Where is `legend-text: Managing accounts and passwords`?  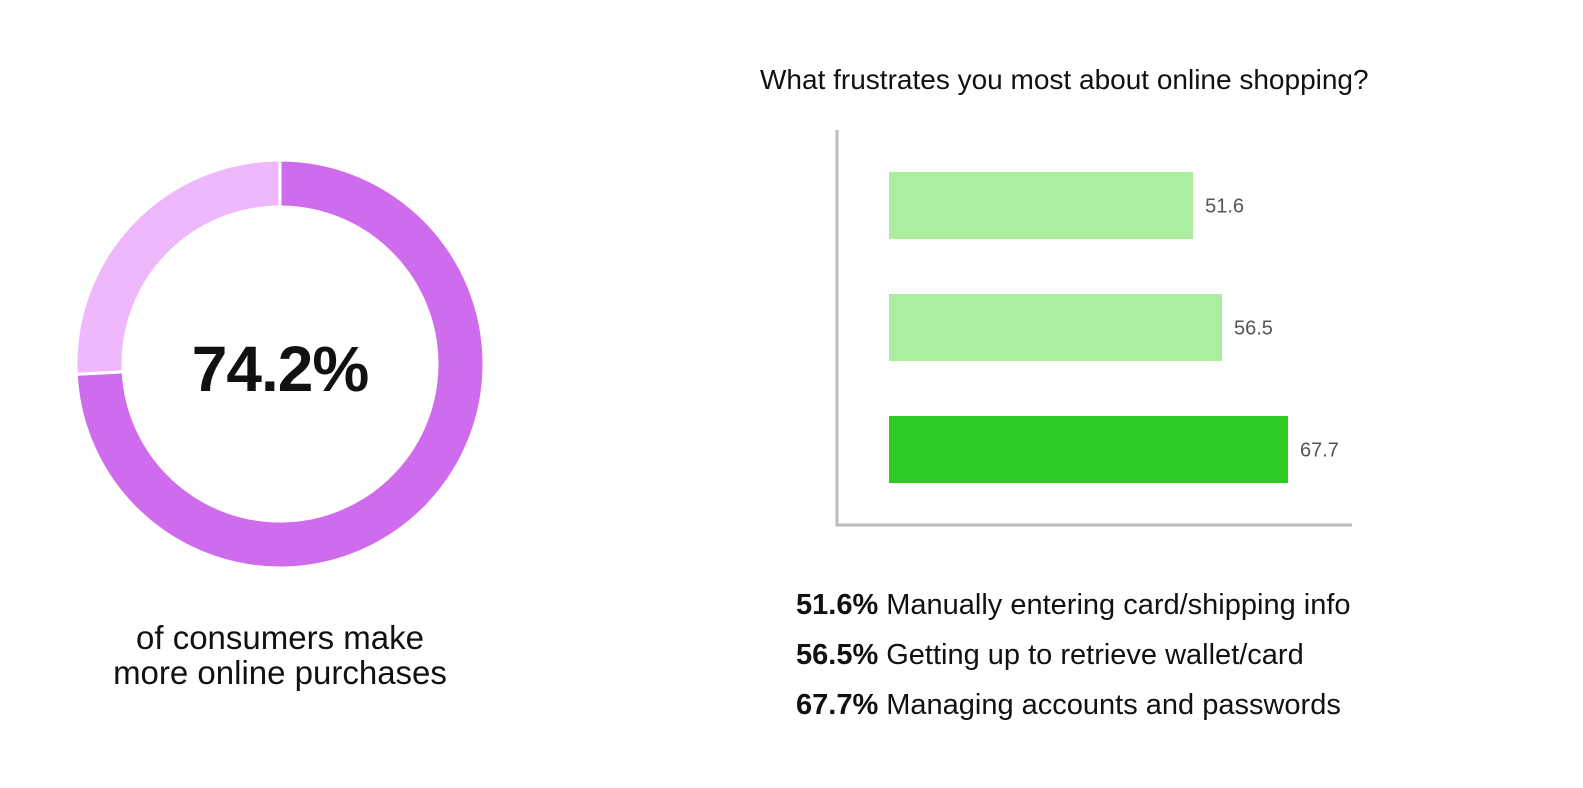
legend-text: Managing accounts and passwords is located at coordinates (1113, 705).